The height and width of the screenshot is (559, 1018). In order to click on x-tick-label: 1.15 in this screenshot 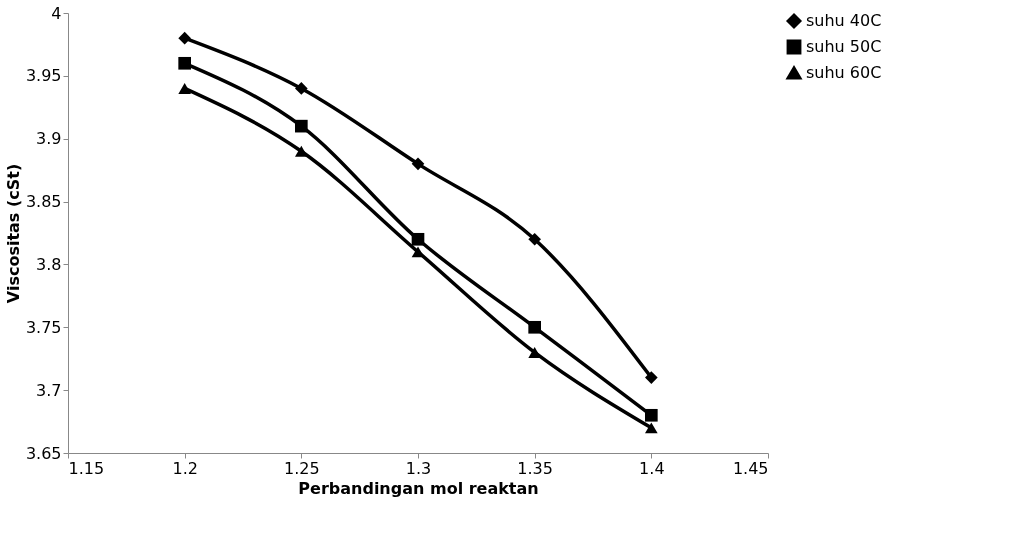, I will do `click(86, 468)`.